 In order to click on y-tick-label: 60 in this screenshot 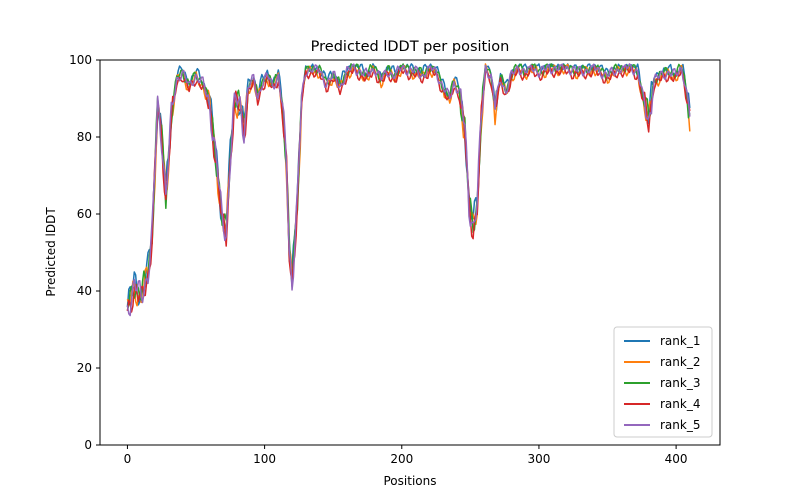, I will do `click(84, 214)`.